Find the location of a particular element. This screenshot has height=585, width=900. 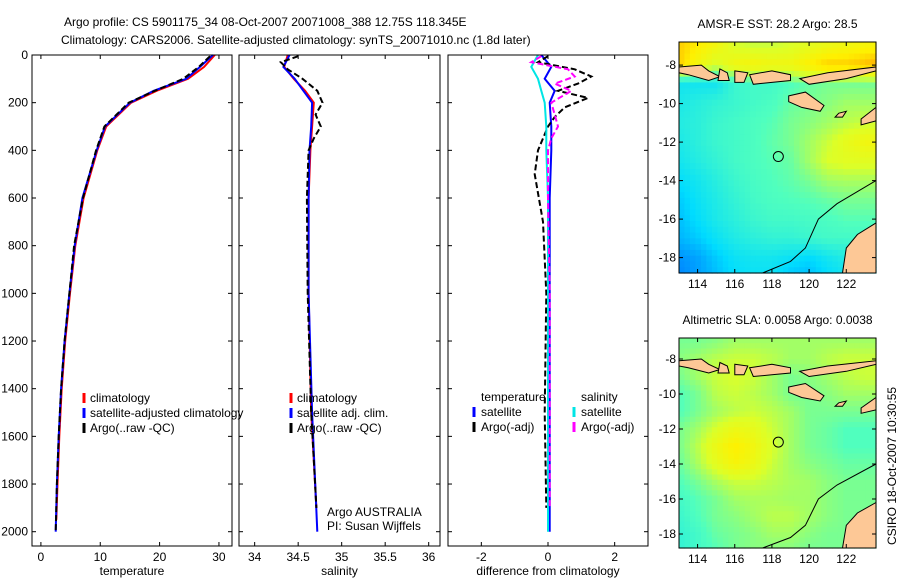

x-axis-label: temperature is located at coordinates (132, 571).